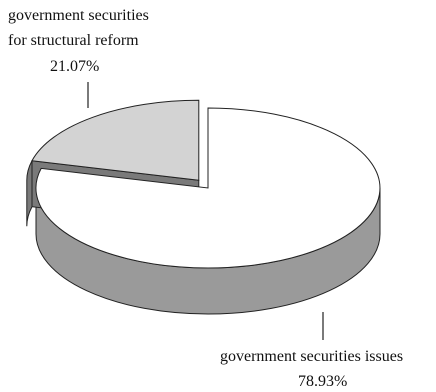 Image resolution: width=436 pixels, height=392 pixels. I want to click on label-securities-issues-pct: 78.93%, so click(322, 381).